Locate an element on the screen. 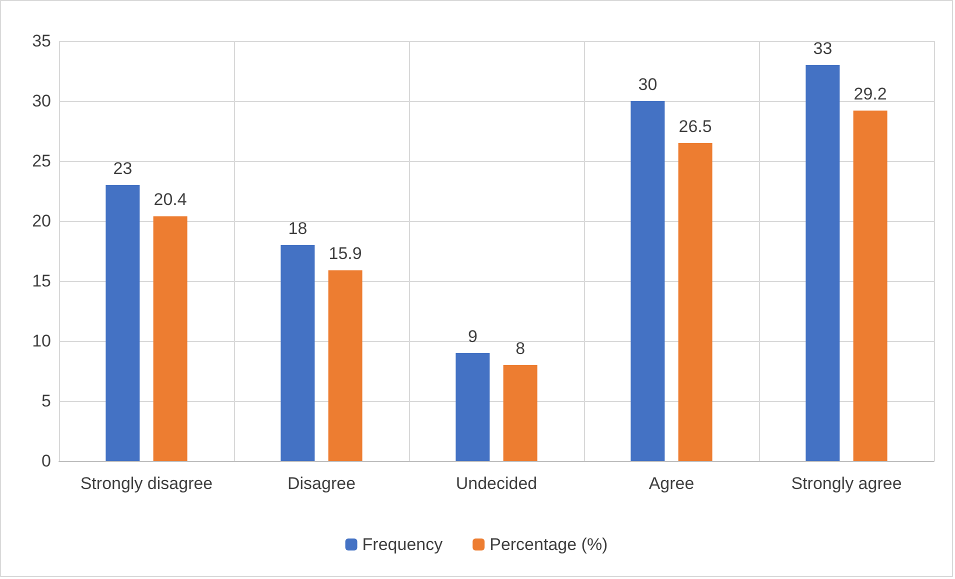 Image resolution: width=955 pixels, height=579 pixels. data-label: 23 is located at coordinates (122, 168).